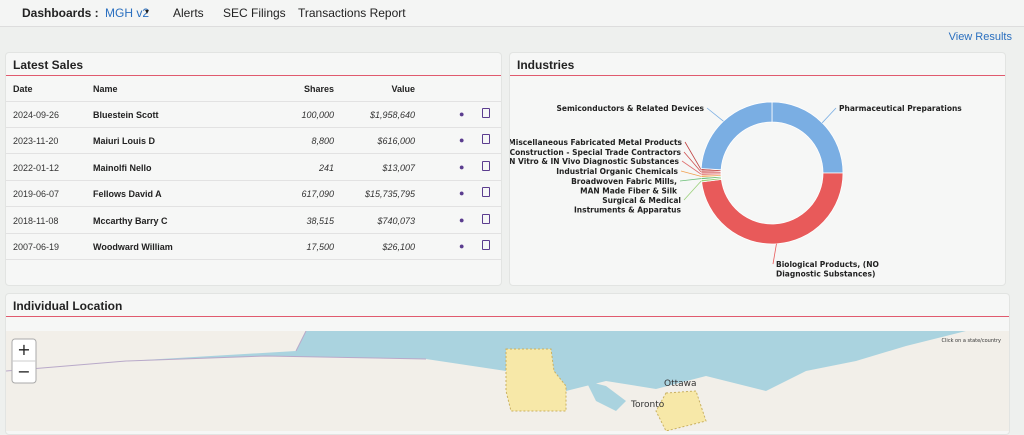  What do you see at coordinates (326, 167) in the screenshot?
I see `cell: 241` at bounding box center [326, 167].